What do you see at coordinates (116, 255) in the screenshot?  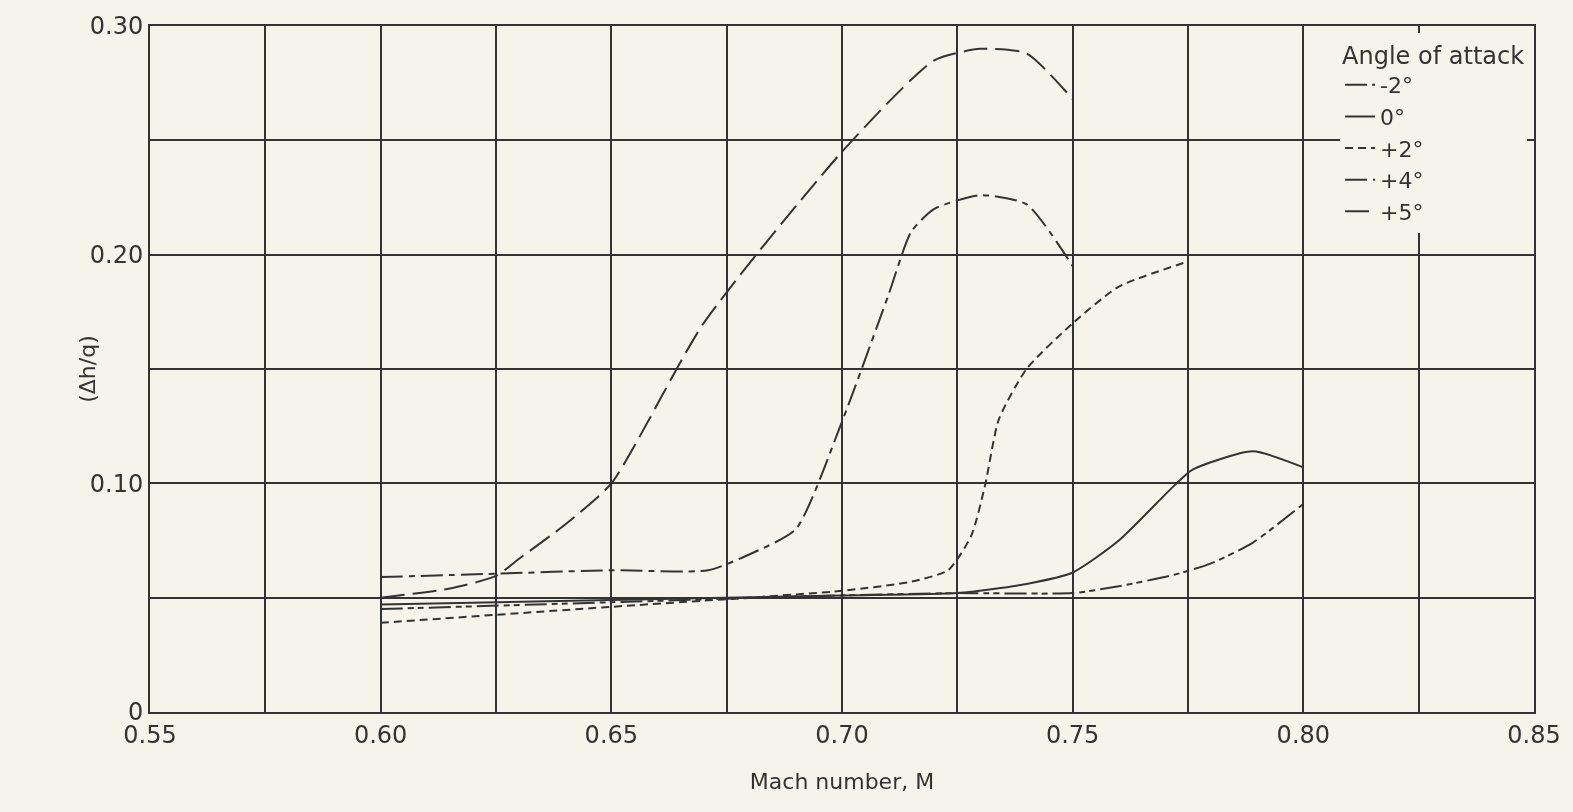 I see `y-tick-label: 0.20` at bounding box center [116, 255].